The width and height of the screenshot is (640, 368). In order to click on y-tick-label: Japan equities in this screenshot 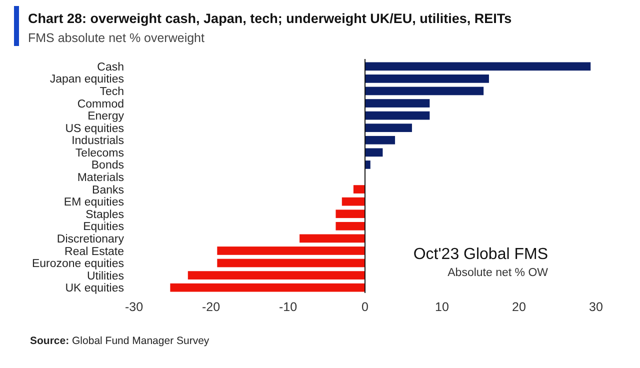, I will do `click(87, 80)`.